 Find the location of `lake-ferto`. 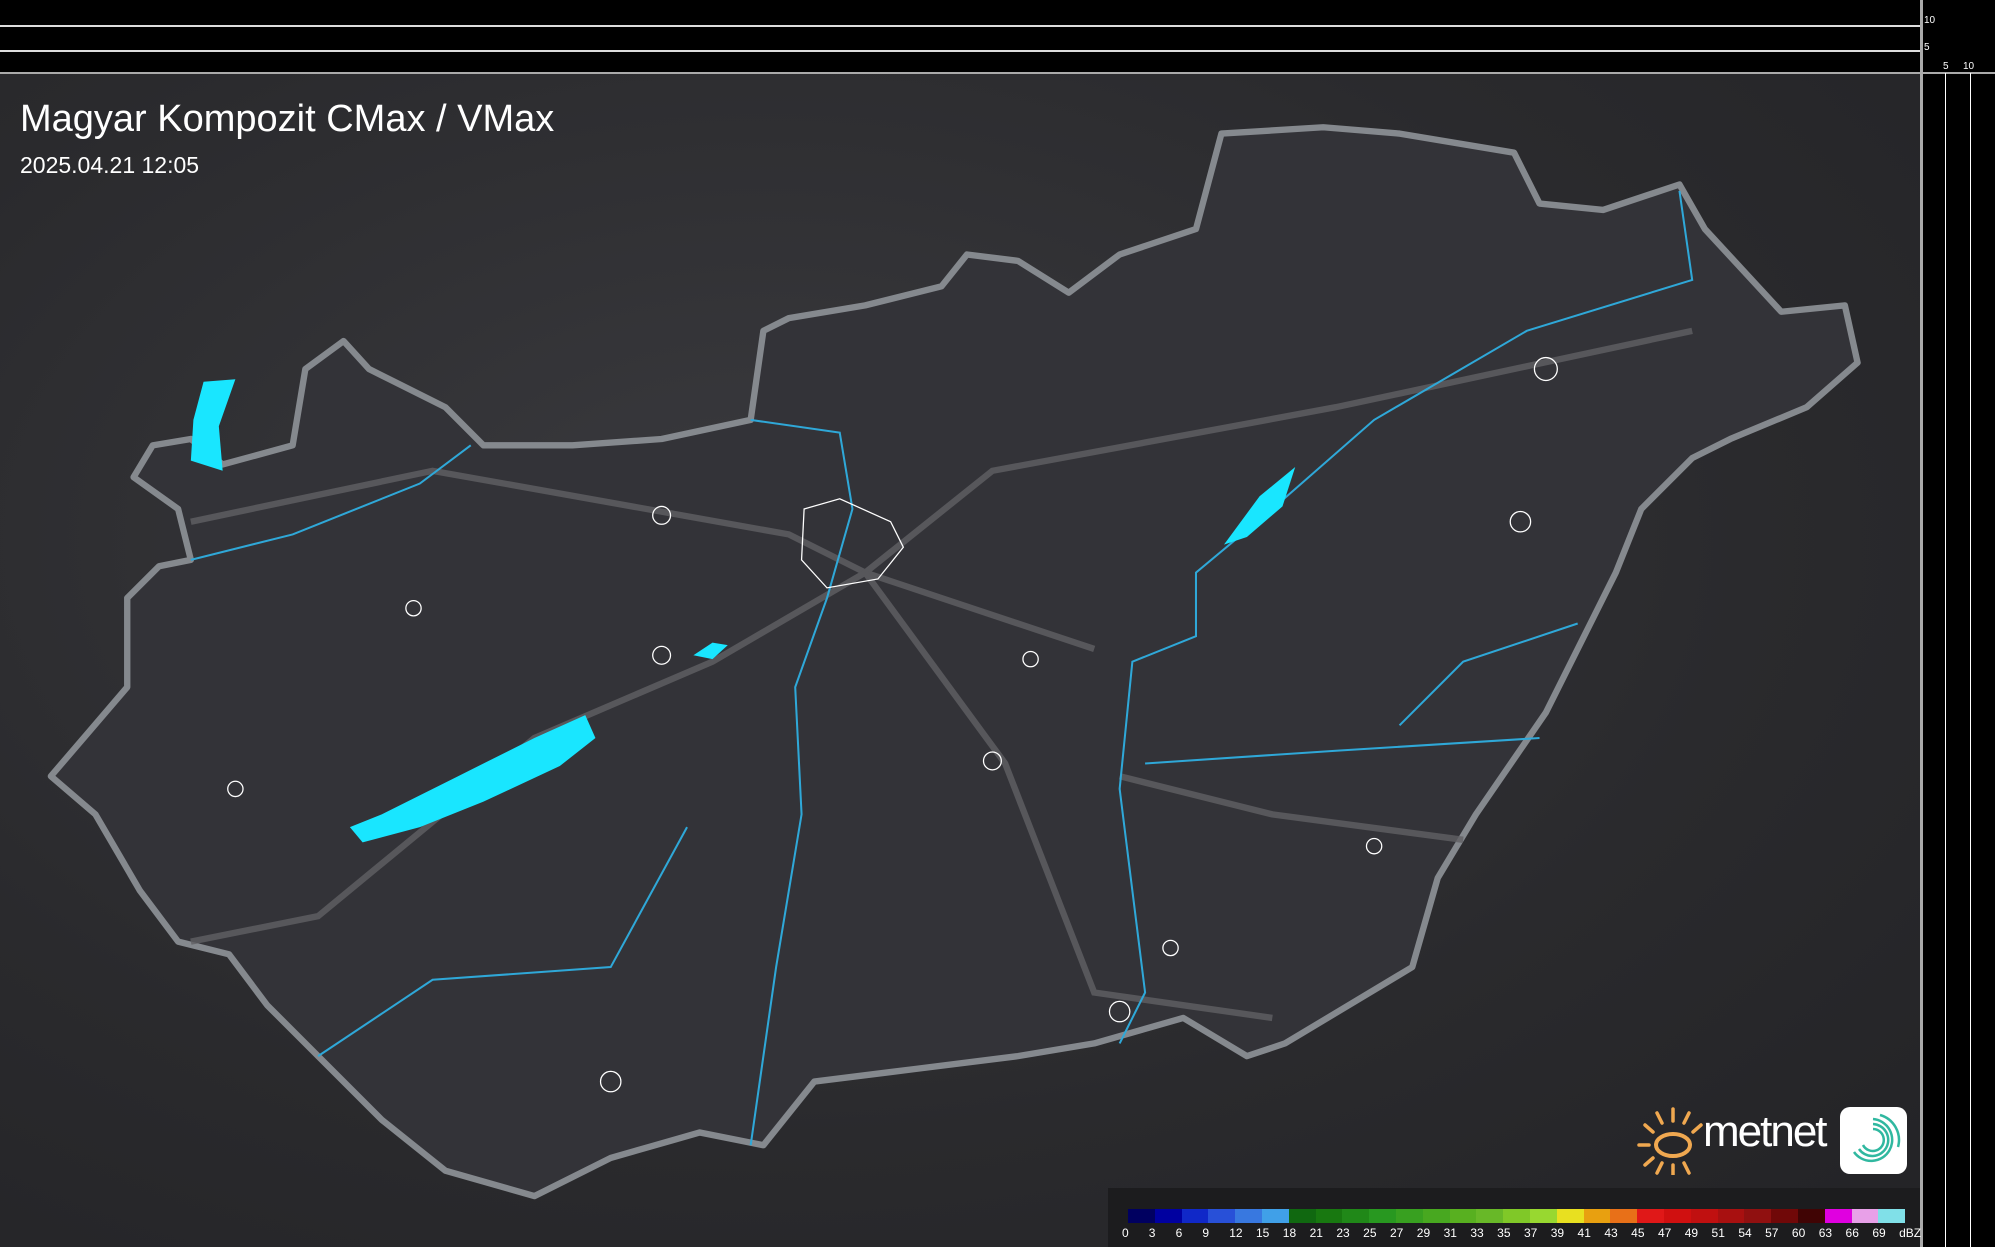

lake-ferto is located at coordinates (213, 425).